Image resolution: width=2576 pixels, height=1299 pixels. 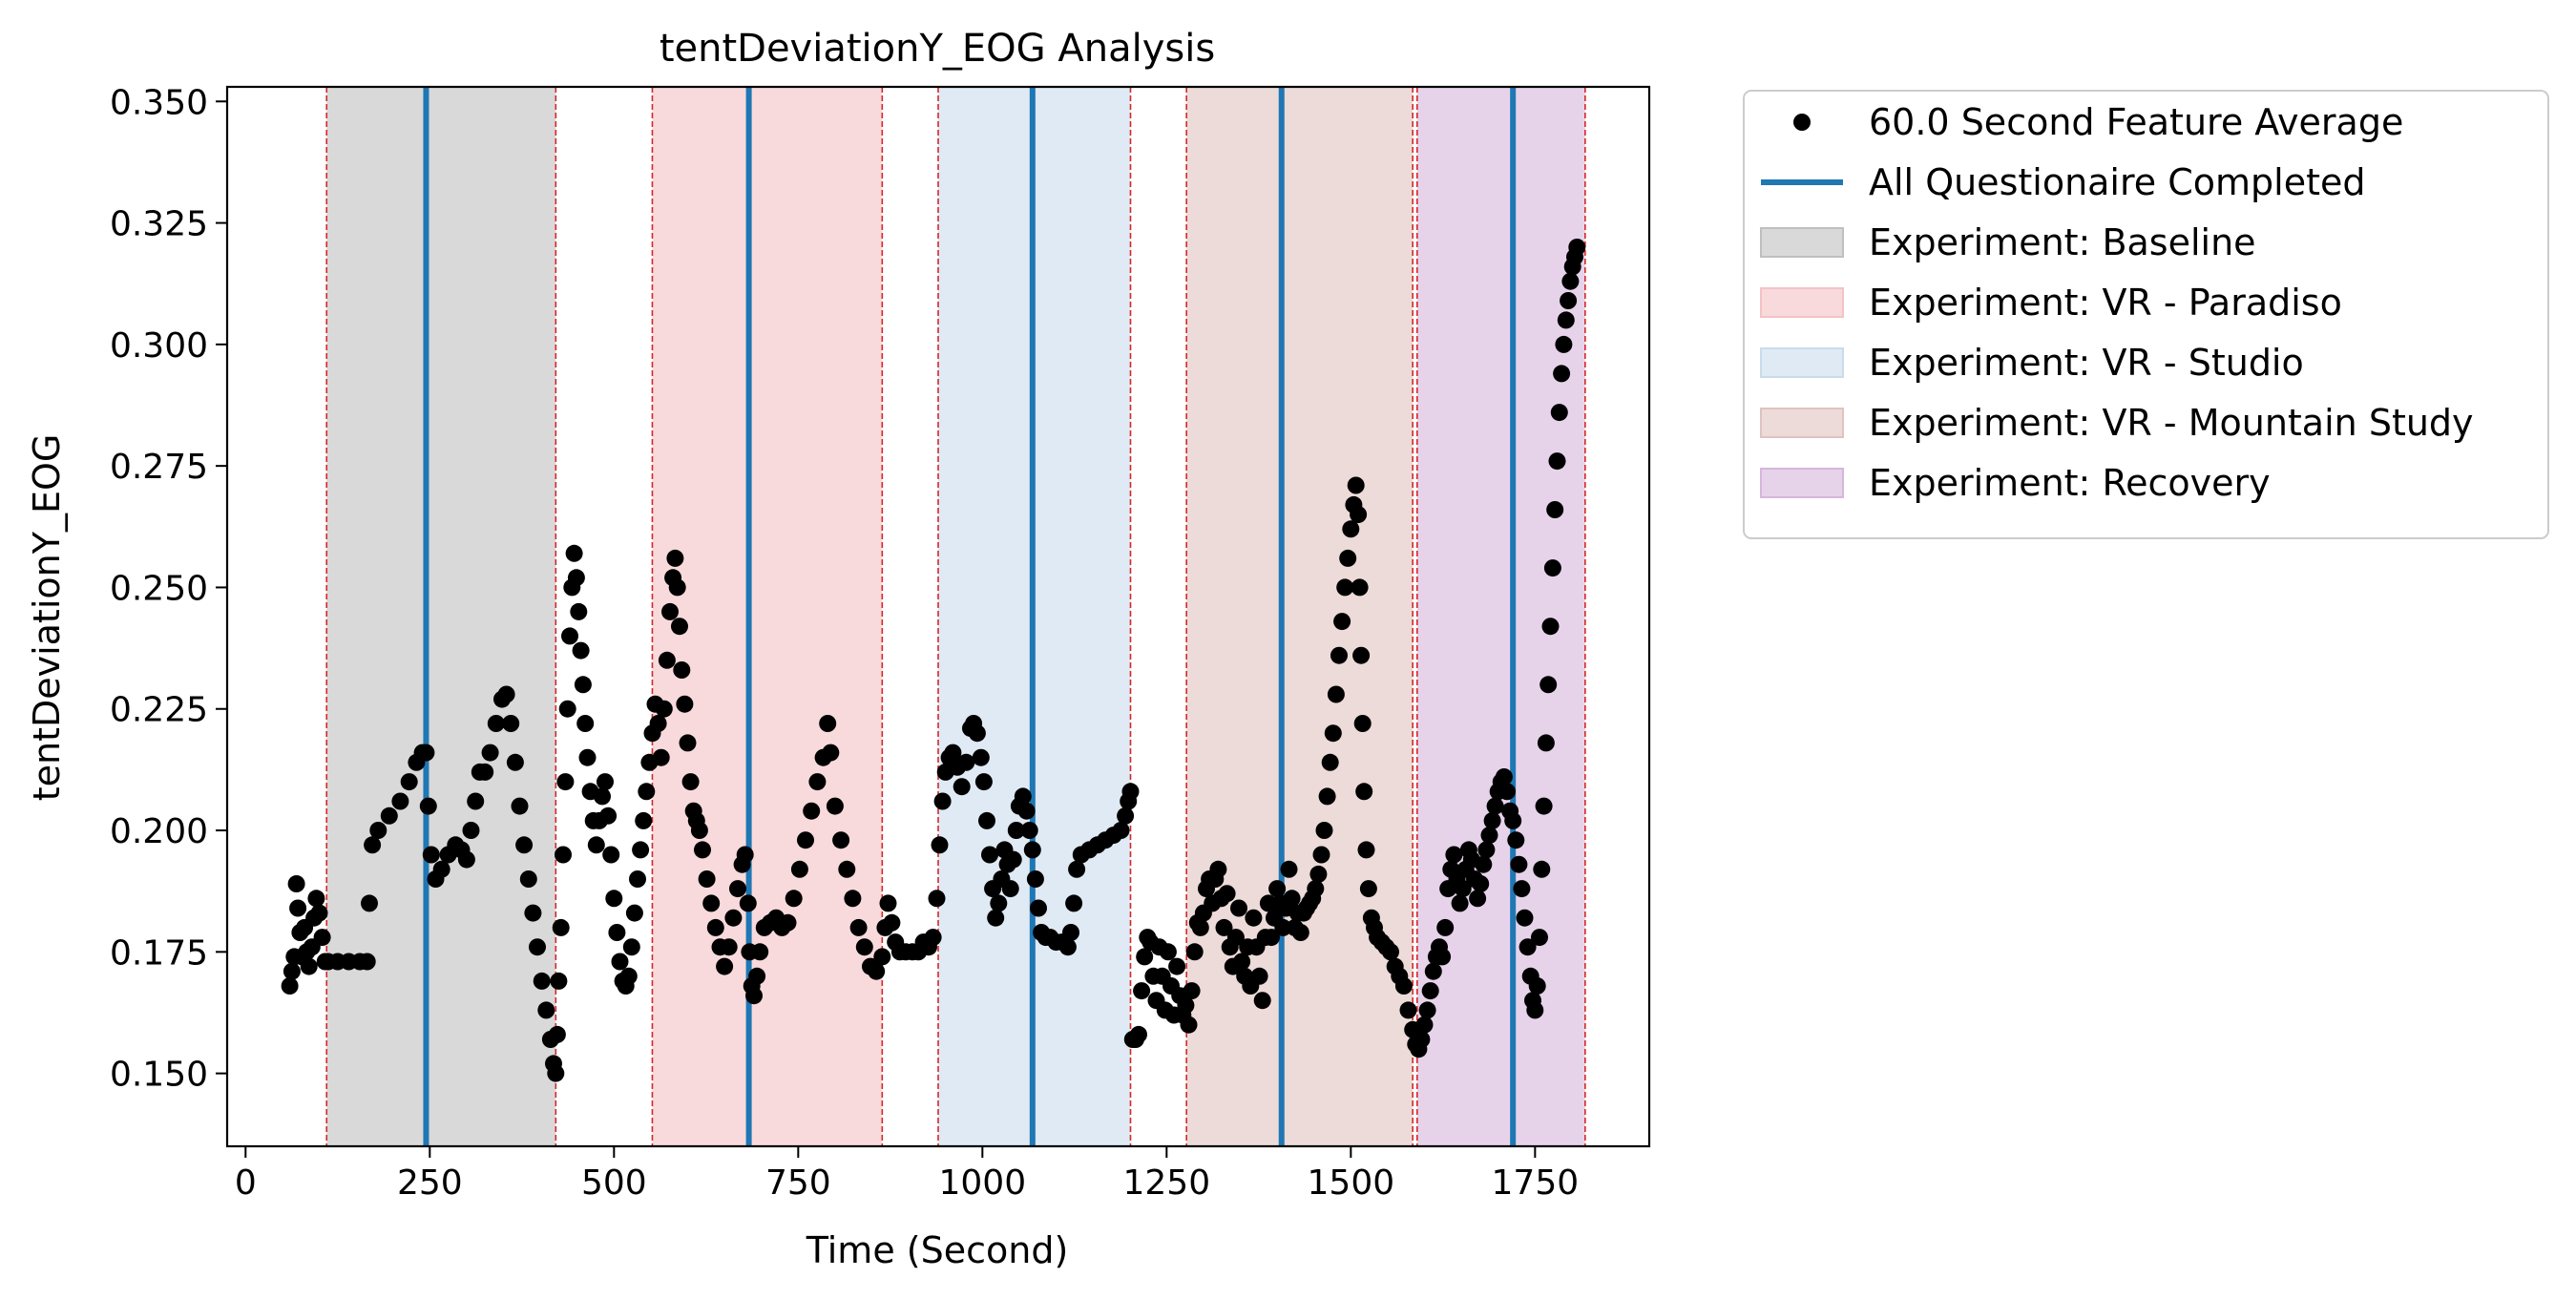 What do you see at coordinates (159, 710) in the screenshot?
I see `y-tick-label: 0.225` at bounding box center [159, 710].